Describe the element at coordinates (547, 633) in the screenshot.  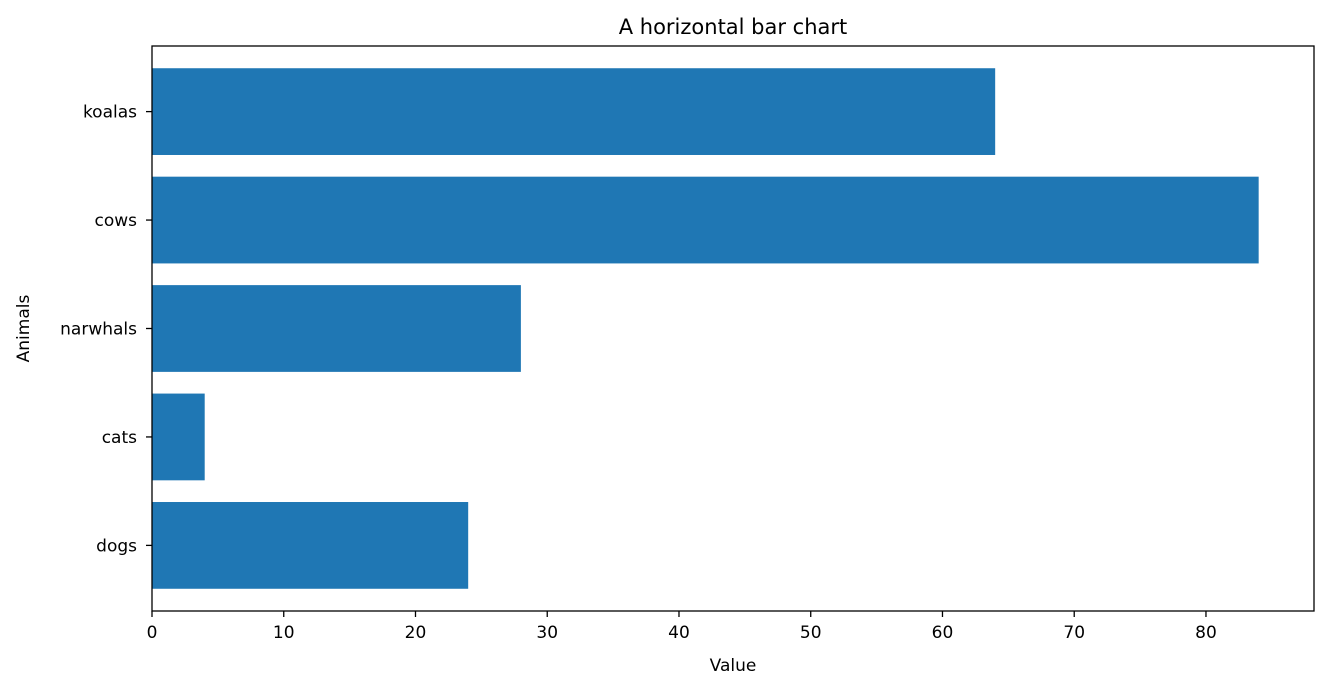
I see `x-tick-label: 30` at that location.